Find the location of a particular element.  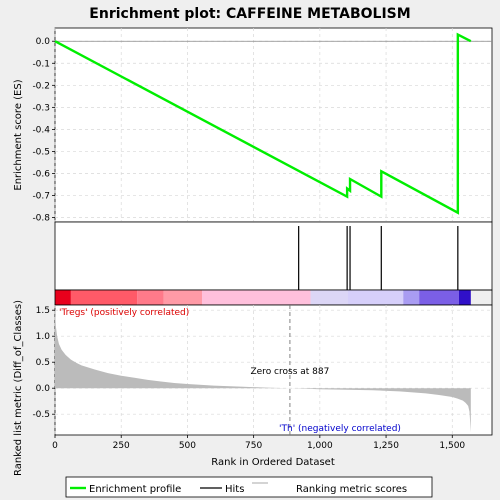

x-axis-ticks: 0 250 500 750 1,000 1,250 1,500 is located at coordinates (258, 443).